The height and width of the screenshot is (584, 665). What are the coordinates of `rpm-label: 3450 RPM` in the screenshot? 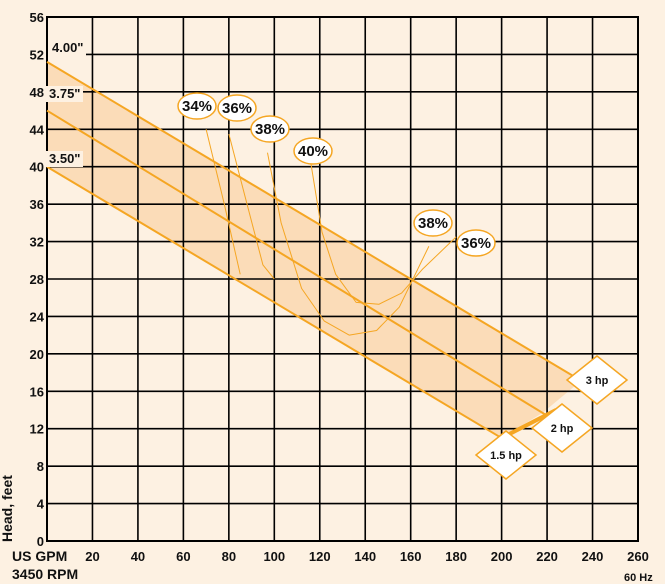 It's located at (45, 574).